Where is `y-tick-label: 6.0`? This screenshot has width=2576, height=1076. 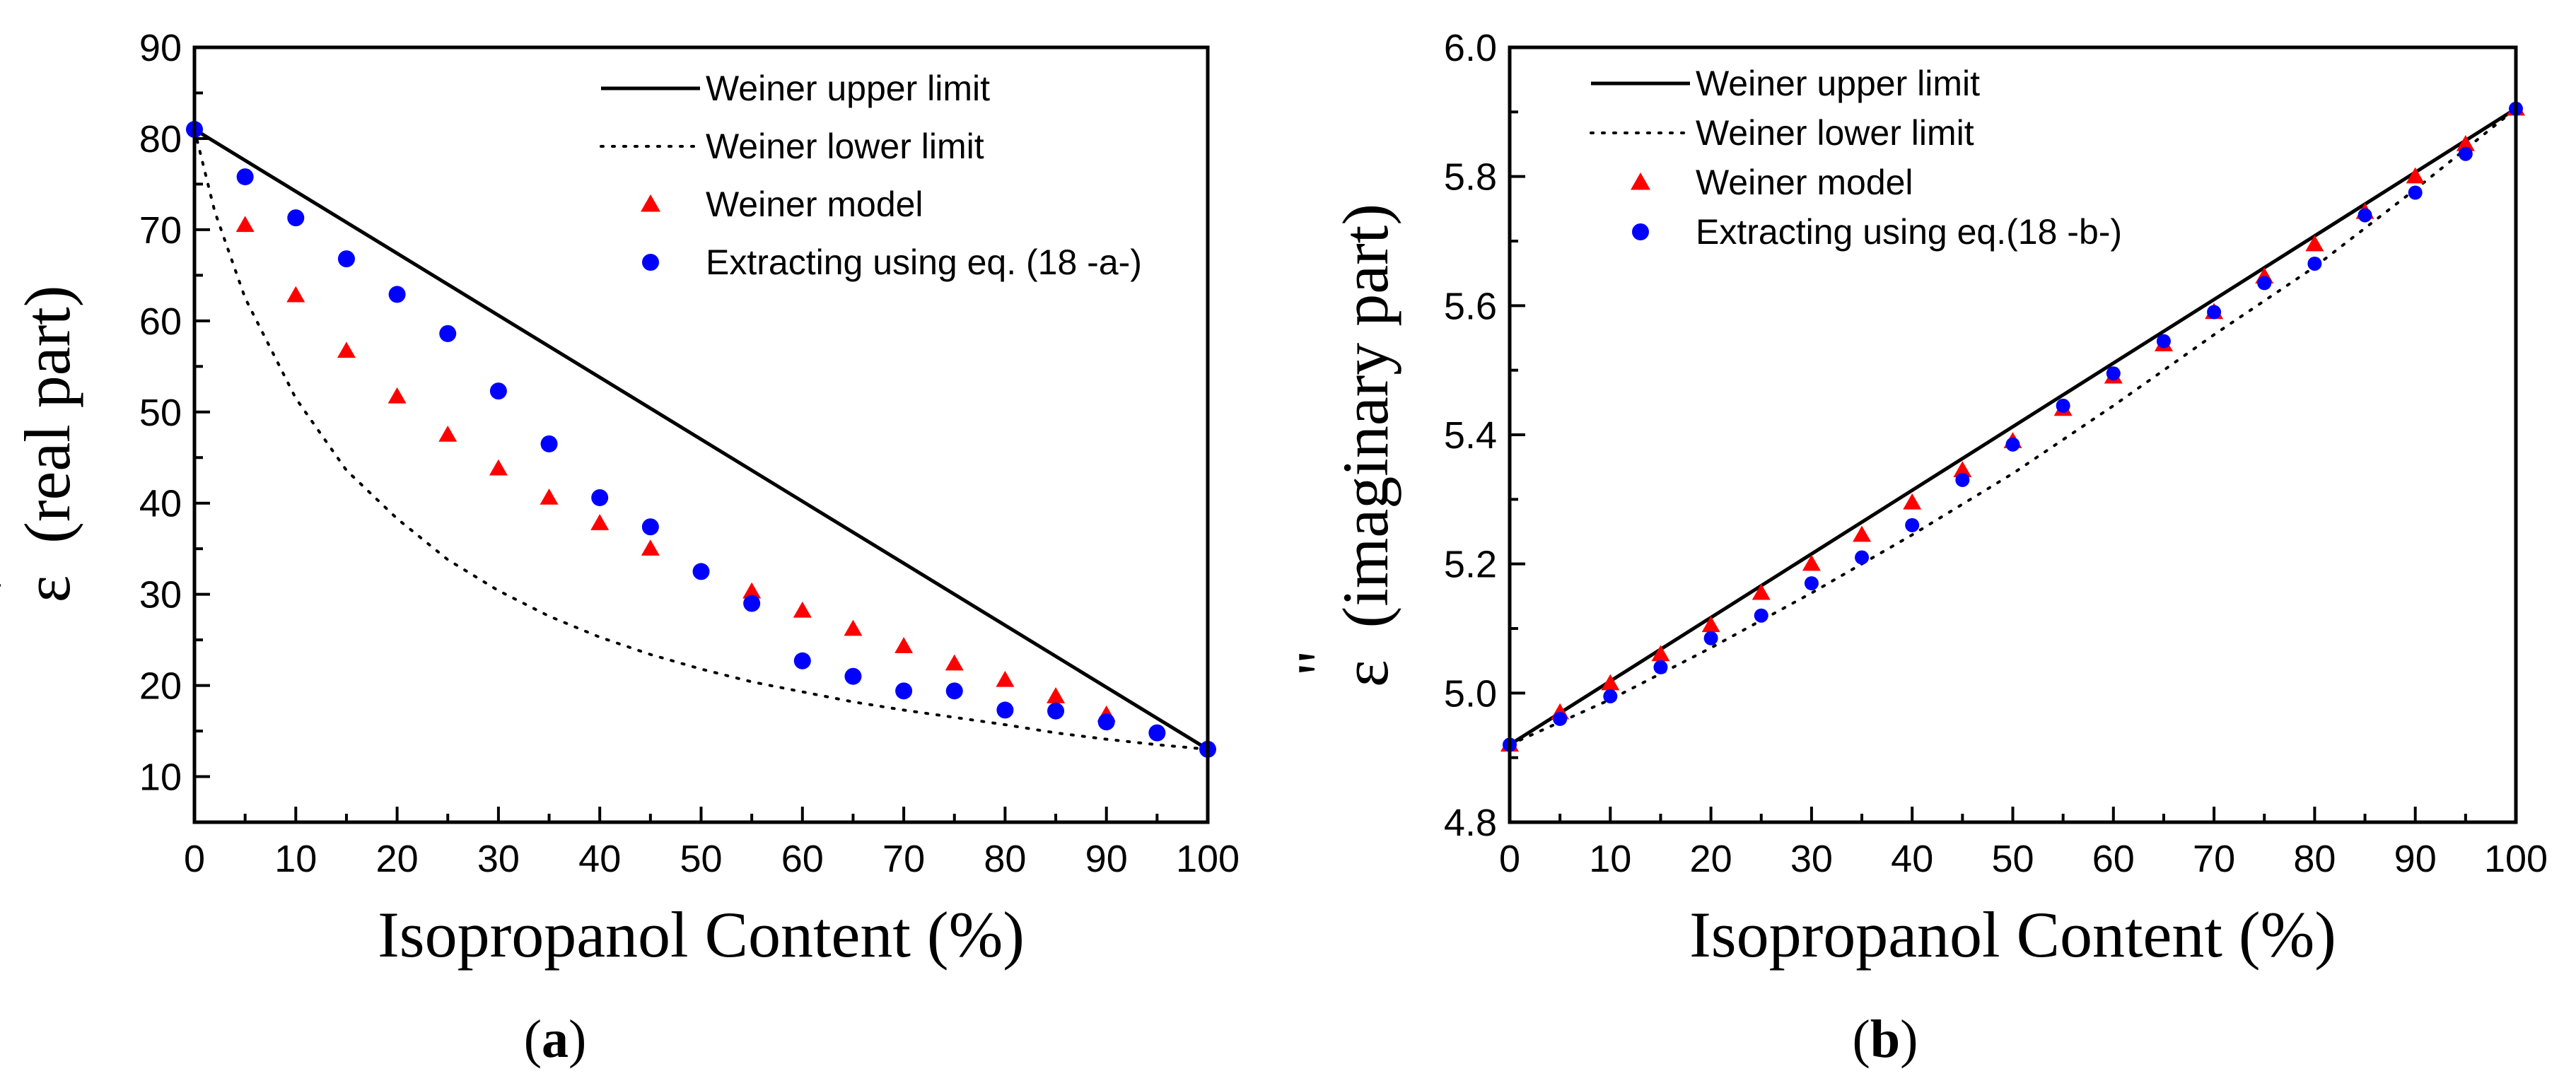
y-tick-label: 6.0 is located at coordinates (1471, 48).